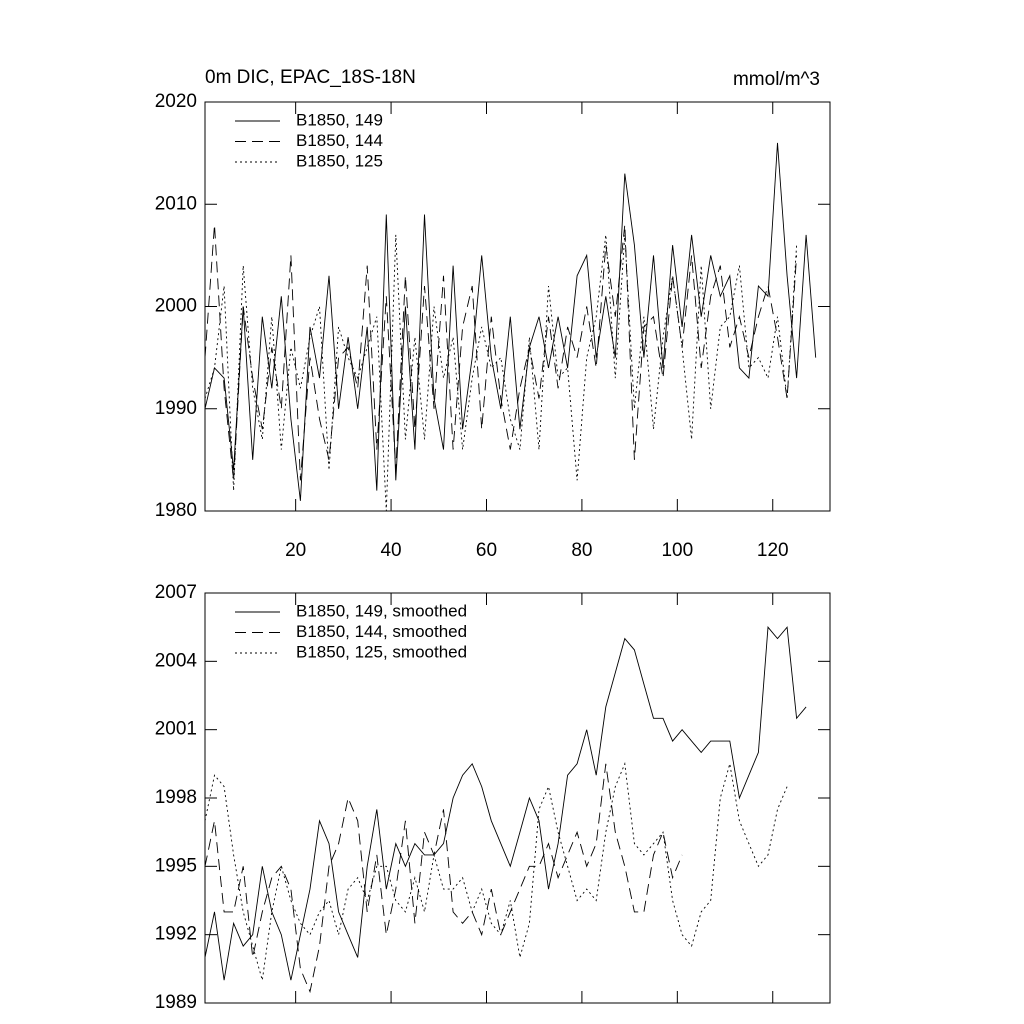 The width and height of the screenshot is (1024, 1024). What do you see at coordinates (176, 203) in the screenshot?
I see `y-tick-label: 2010` at bounding box center [176, 203].